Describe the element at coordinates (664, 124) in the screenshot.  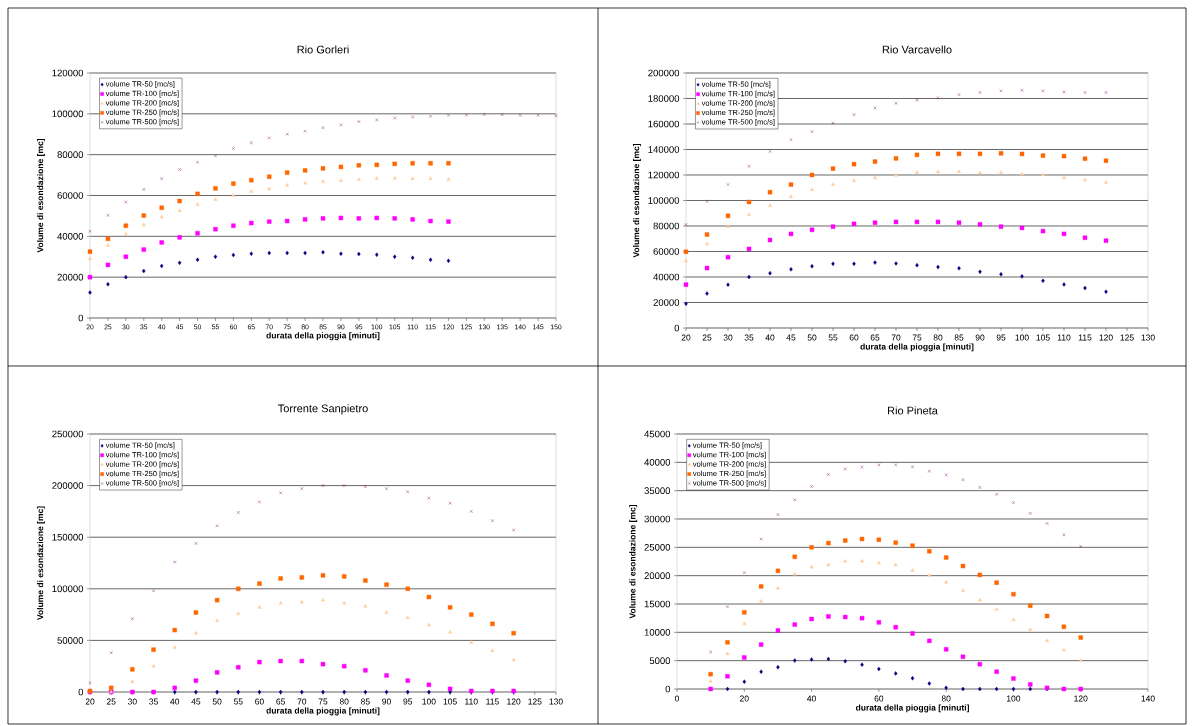
I see `y-tick-label: 160000` at that location.